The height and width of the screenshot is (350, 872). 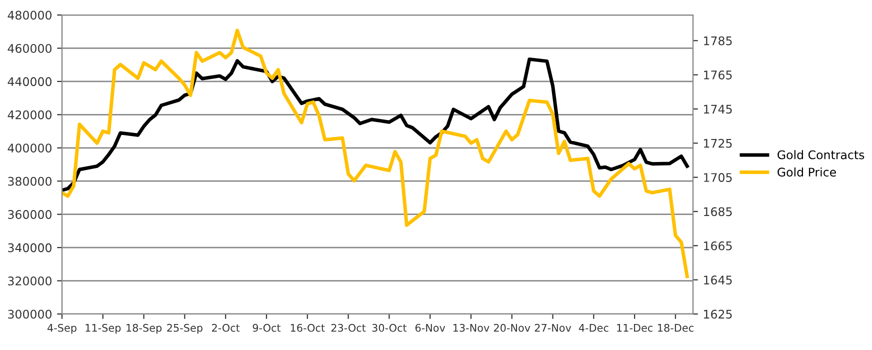 I want to click on y-tick-label: 380000, so click(x=30, y=181).